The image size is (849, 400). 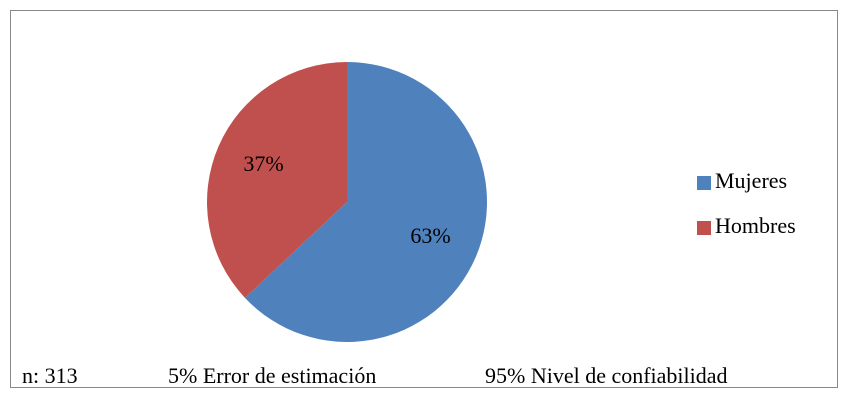 I want to click on pie-slice, so click(x=276, y=180).